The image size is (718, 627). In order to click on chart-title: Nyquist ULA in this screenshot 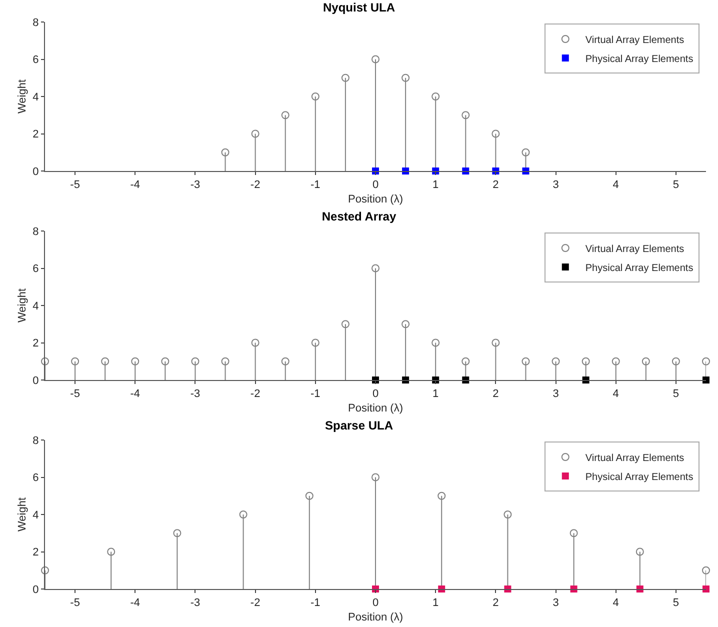, I will do `click(359, 7)`.